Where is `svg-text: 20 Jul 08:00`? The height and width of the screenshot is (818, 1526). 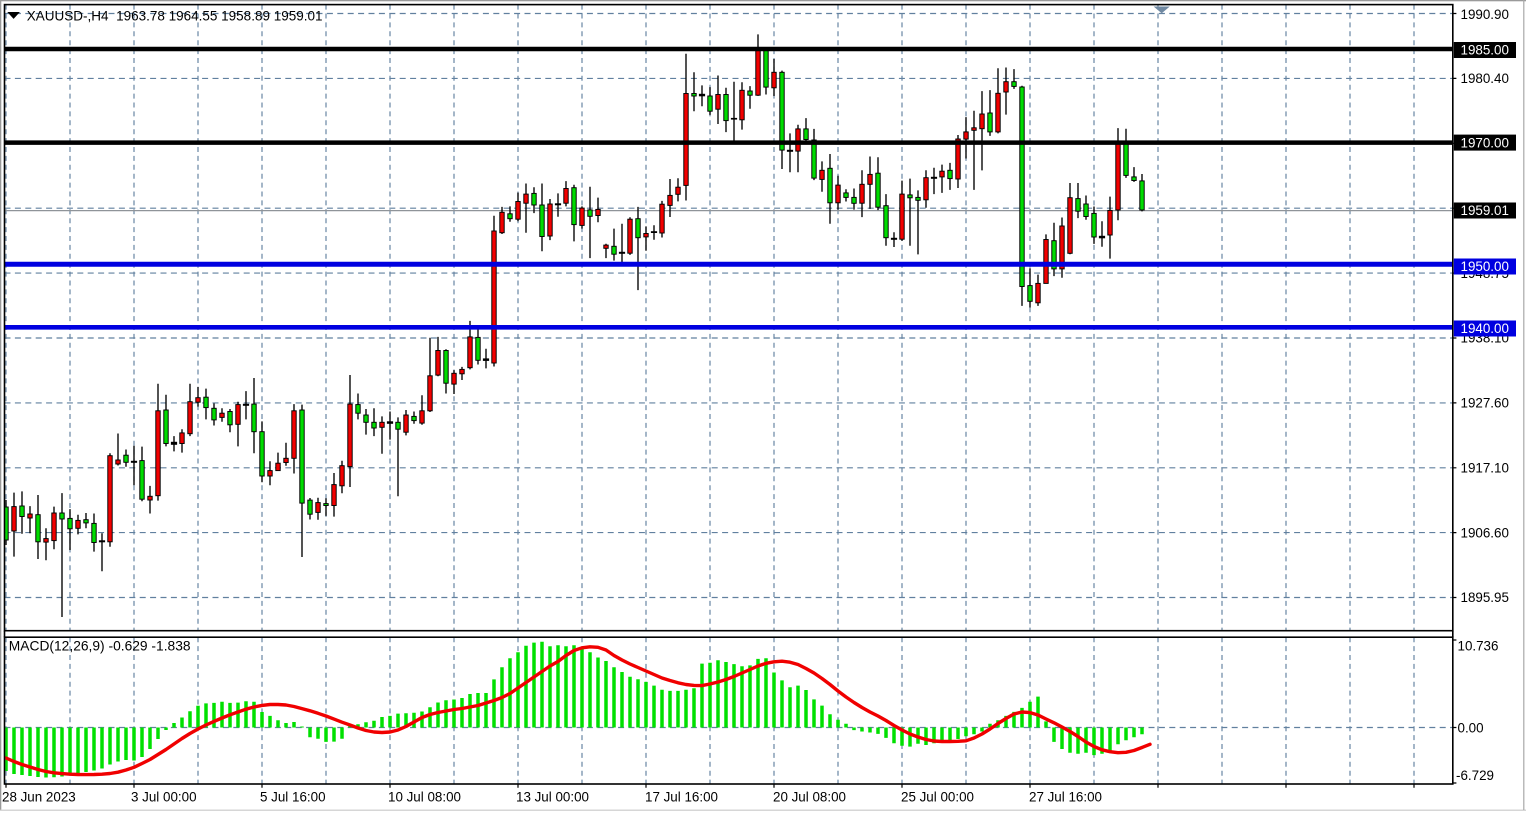 svg-text: 20 Jul 08:00 is located at coordinates (809, 797).